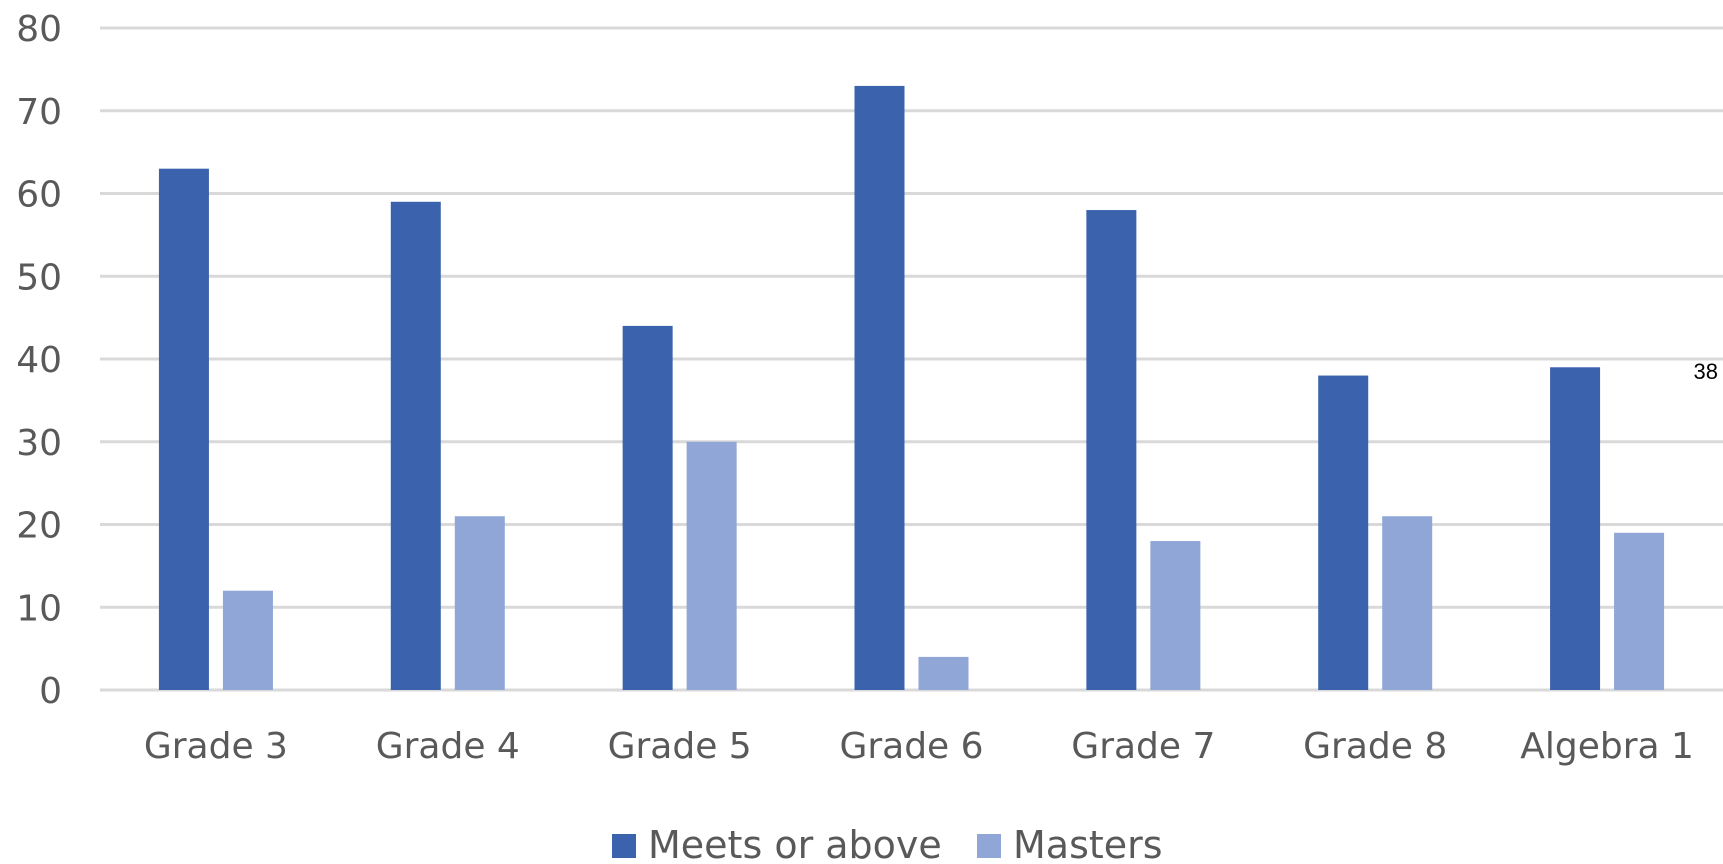 The width and height of the screenshot is (1723, 864). Describe the element at coordinates (1375, 746) in the screenshot. I see `x-category-label: Grade 8` at that location.